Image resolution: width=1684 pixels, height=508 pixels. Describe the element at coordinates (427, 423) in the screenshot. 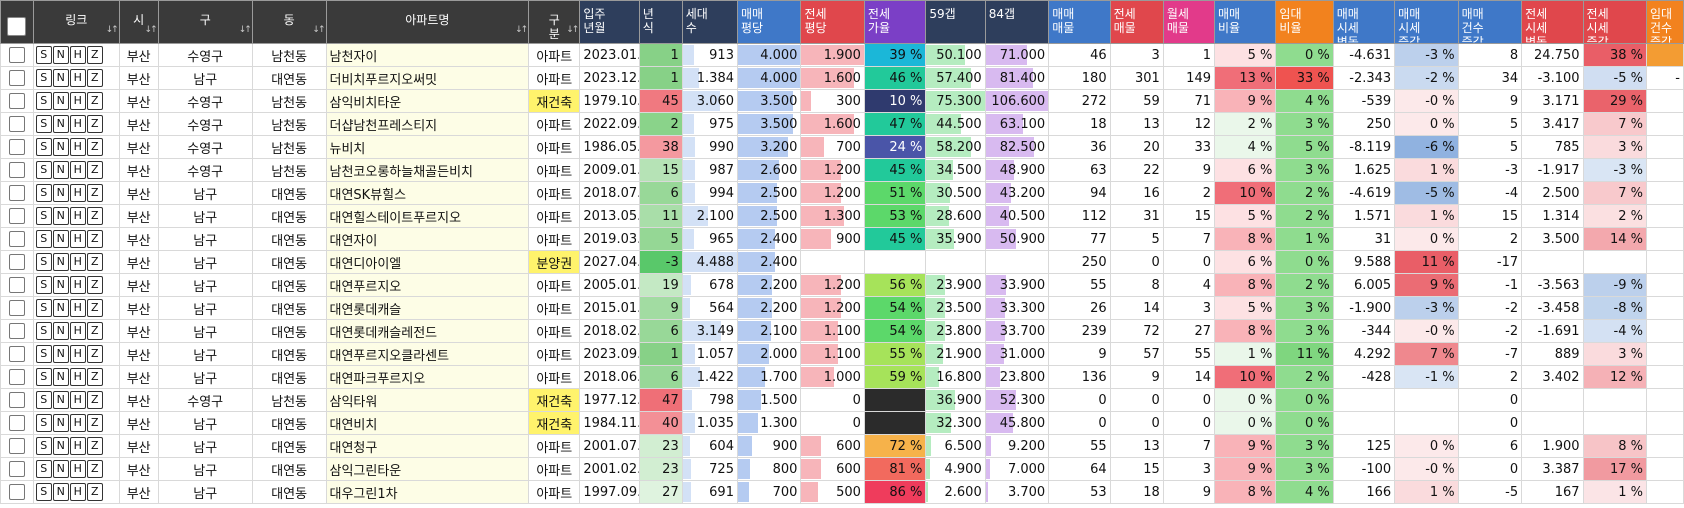

I see `cell-name: 대연비치` at that location.